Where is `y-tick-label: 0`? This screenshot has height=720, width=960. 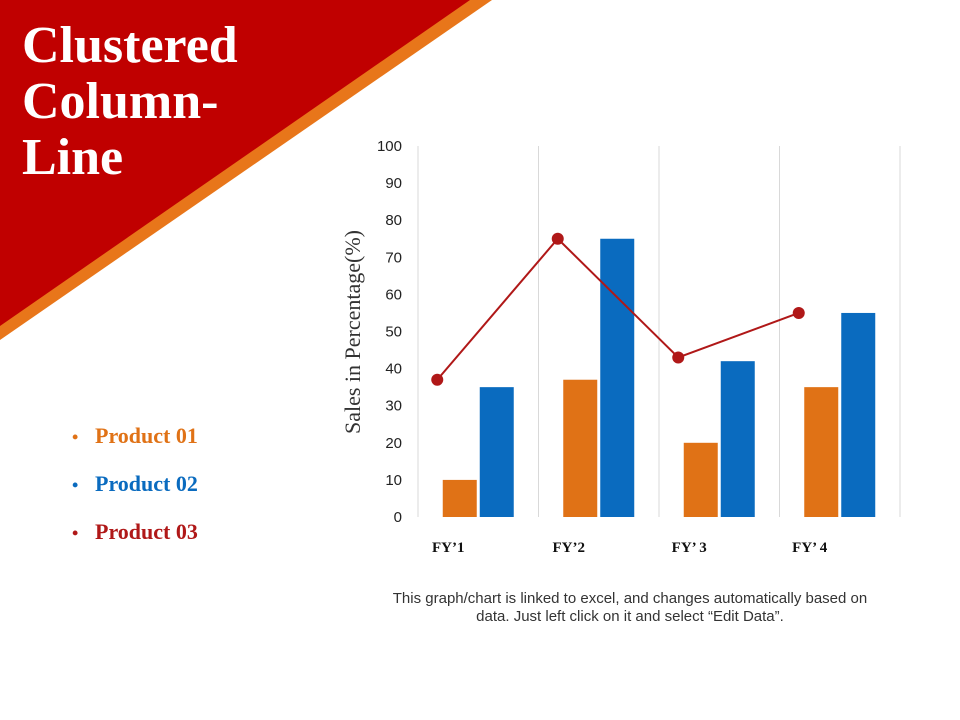 y-tick-label: 0 is located at coordinates (398, 517).